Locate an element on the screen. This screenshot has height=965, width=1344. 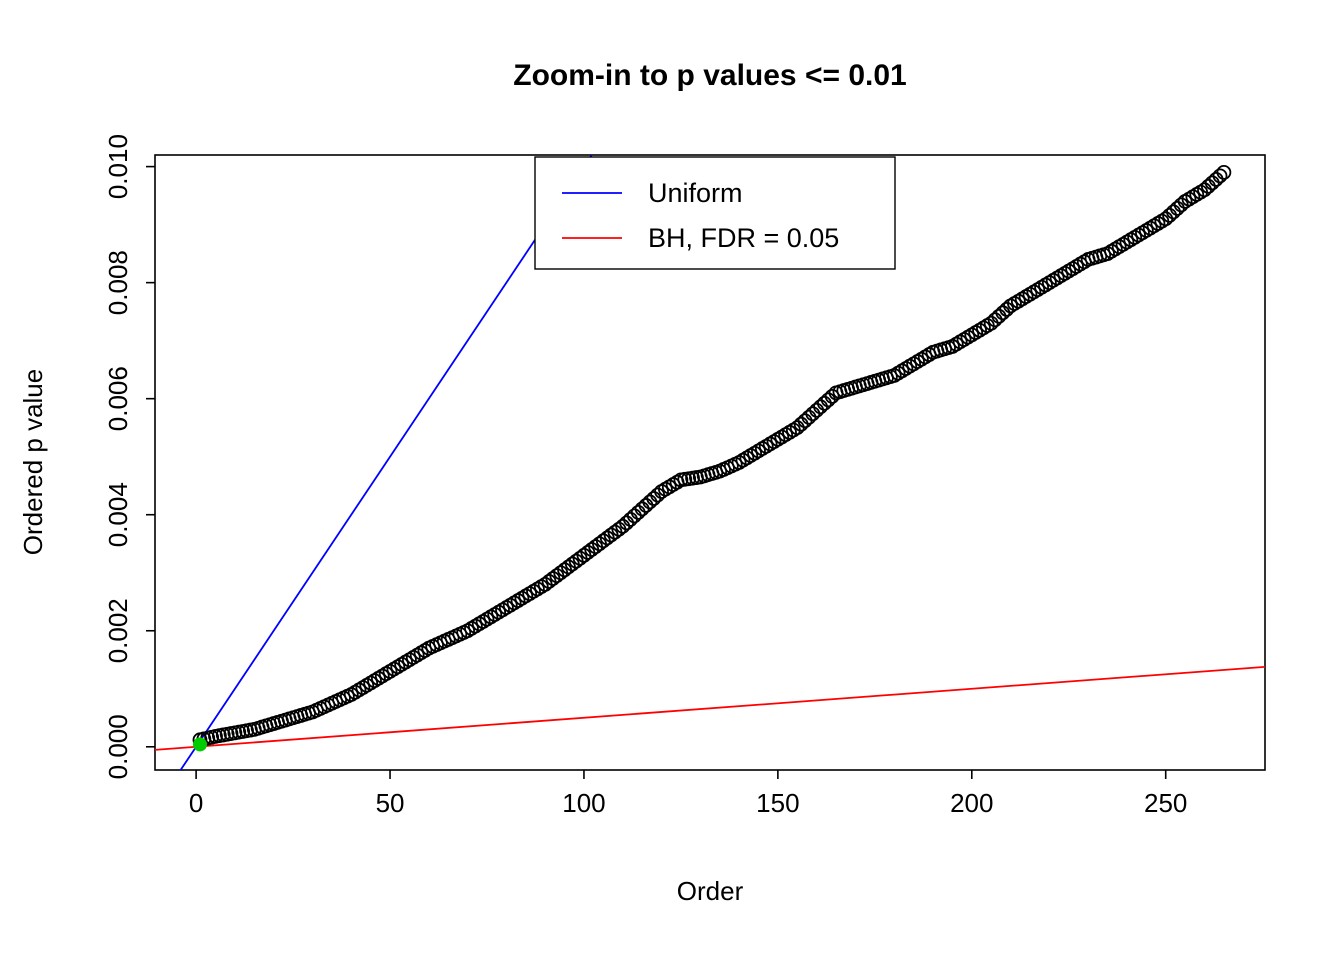
y-tick-label: 0.000 is located at coordinates (118, 746).